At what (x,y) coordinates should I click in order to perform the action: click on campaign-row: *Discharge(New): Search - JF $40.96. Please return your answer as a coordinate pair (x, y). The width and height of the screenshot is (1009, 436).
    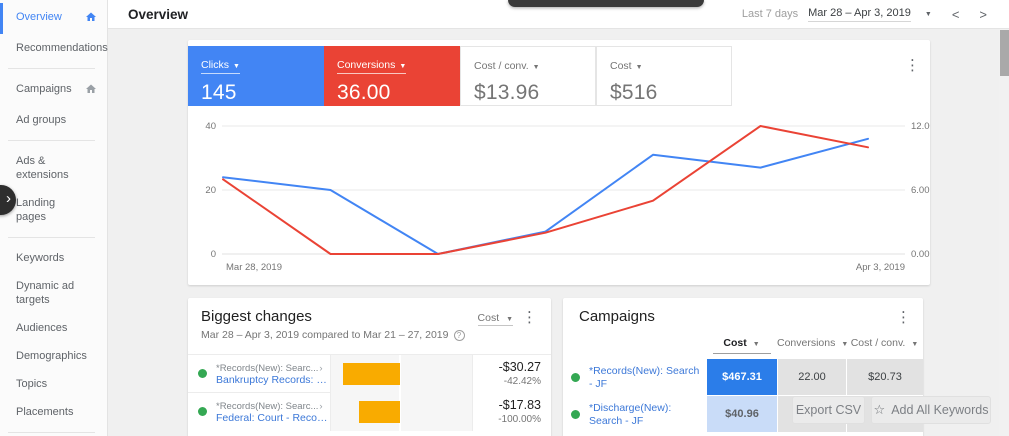
    Looking at the image, I should click on (743, 414).